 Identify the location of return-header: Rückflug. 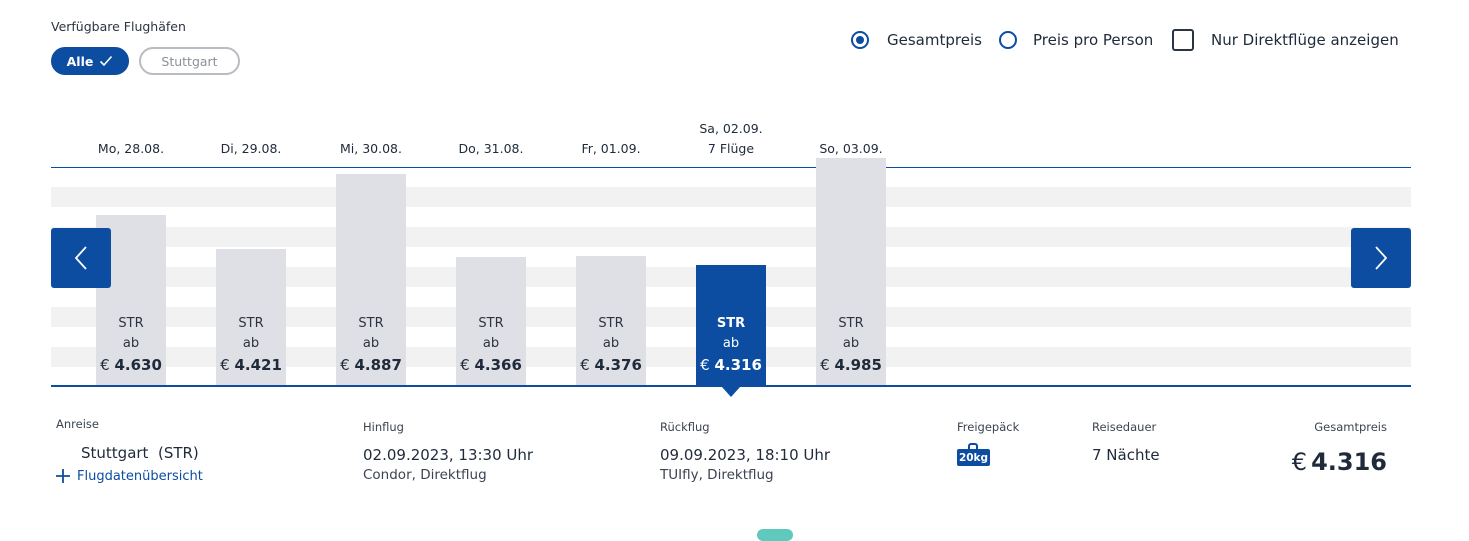
(685, 427).